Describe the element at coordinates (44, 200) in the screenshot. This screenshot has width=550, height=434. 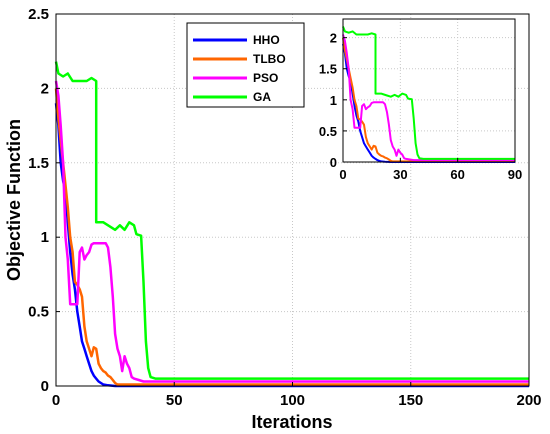
I see `main-y-ticks: 0 0.5 1 1.5 2 2.5` at that location.